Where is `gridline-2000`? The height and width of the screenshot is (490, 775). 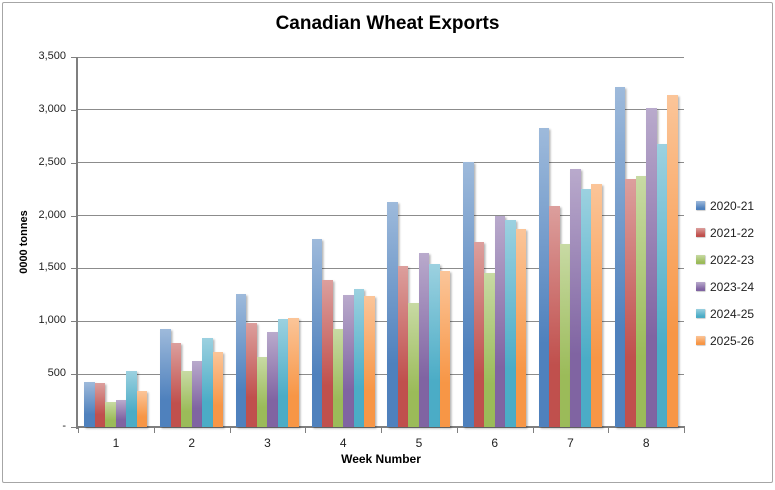 gridline-2000 is located at coordinates (381, 216).